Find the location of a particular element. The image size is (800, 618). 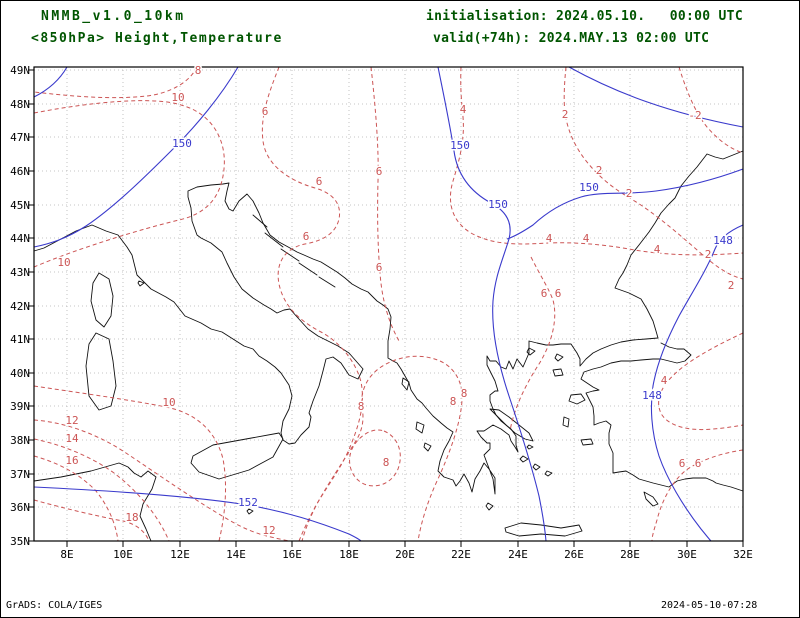

lon-tick-label: 24E is located at coordinates (518, 554).